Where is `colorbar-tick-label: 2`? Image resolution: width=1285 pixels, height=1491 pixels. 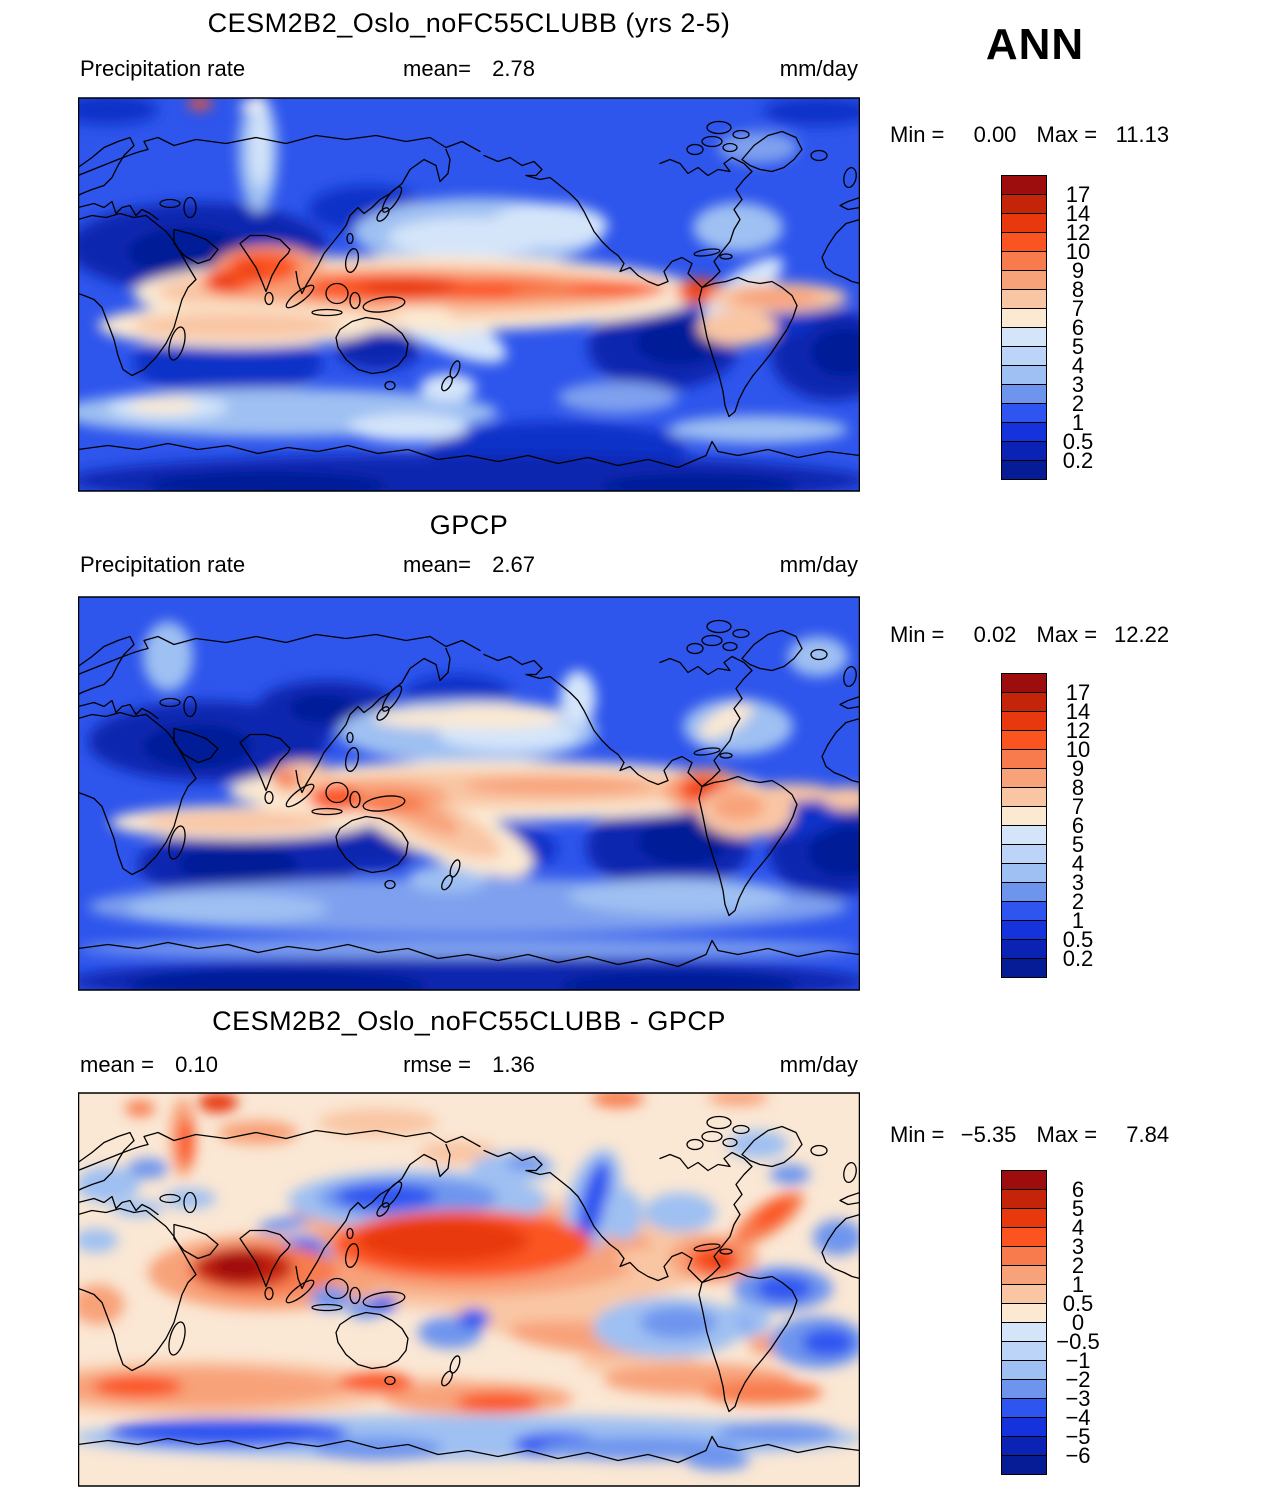
colorbar-tick-label: 2 is located at coordinates (1078, 403).